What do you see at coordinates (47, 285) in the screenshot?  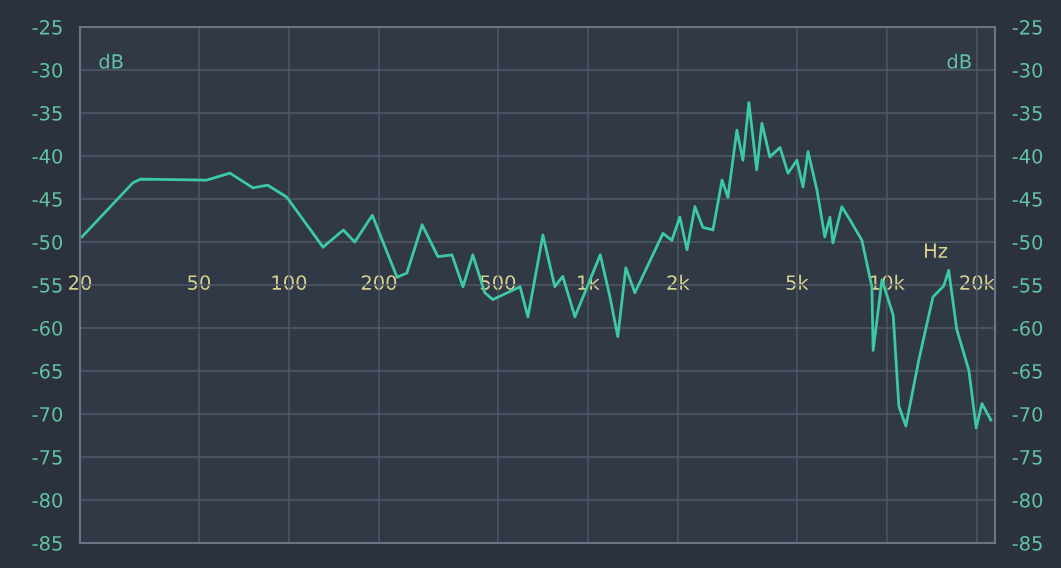 I see `y-tick-label: -55` at bounding box center [47, 285].